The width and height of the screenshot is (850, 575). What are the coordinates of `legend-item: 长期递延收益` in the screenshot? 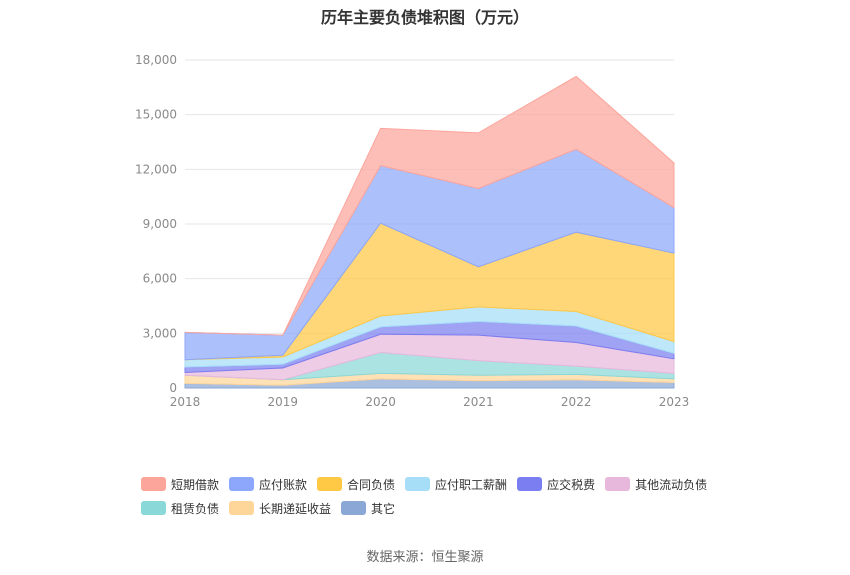 It's located at (280, 508).